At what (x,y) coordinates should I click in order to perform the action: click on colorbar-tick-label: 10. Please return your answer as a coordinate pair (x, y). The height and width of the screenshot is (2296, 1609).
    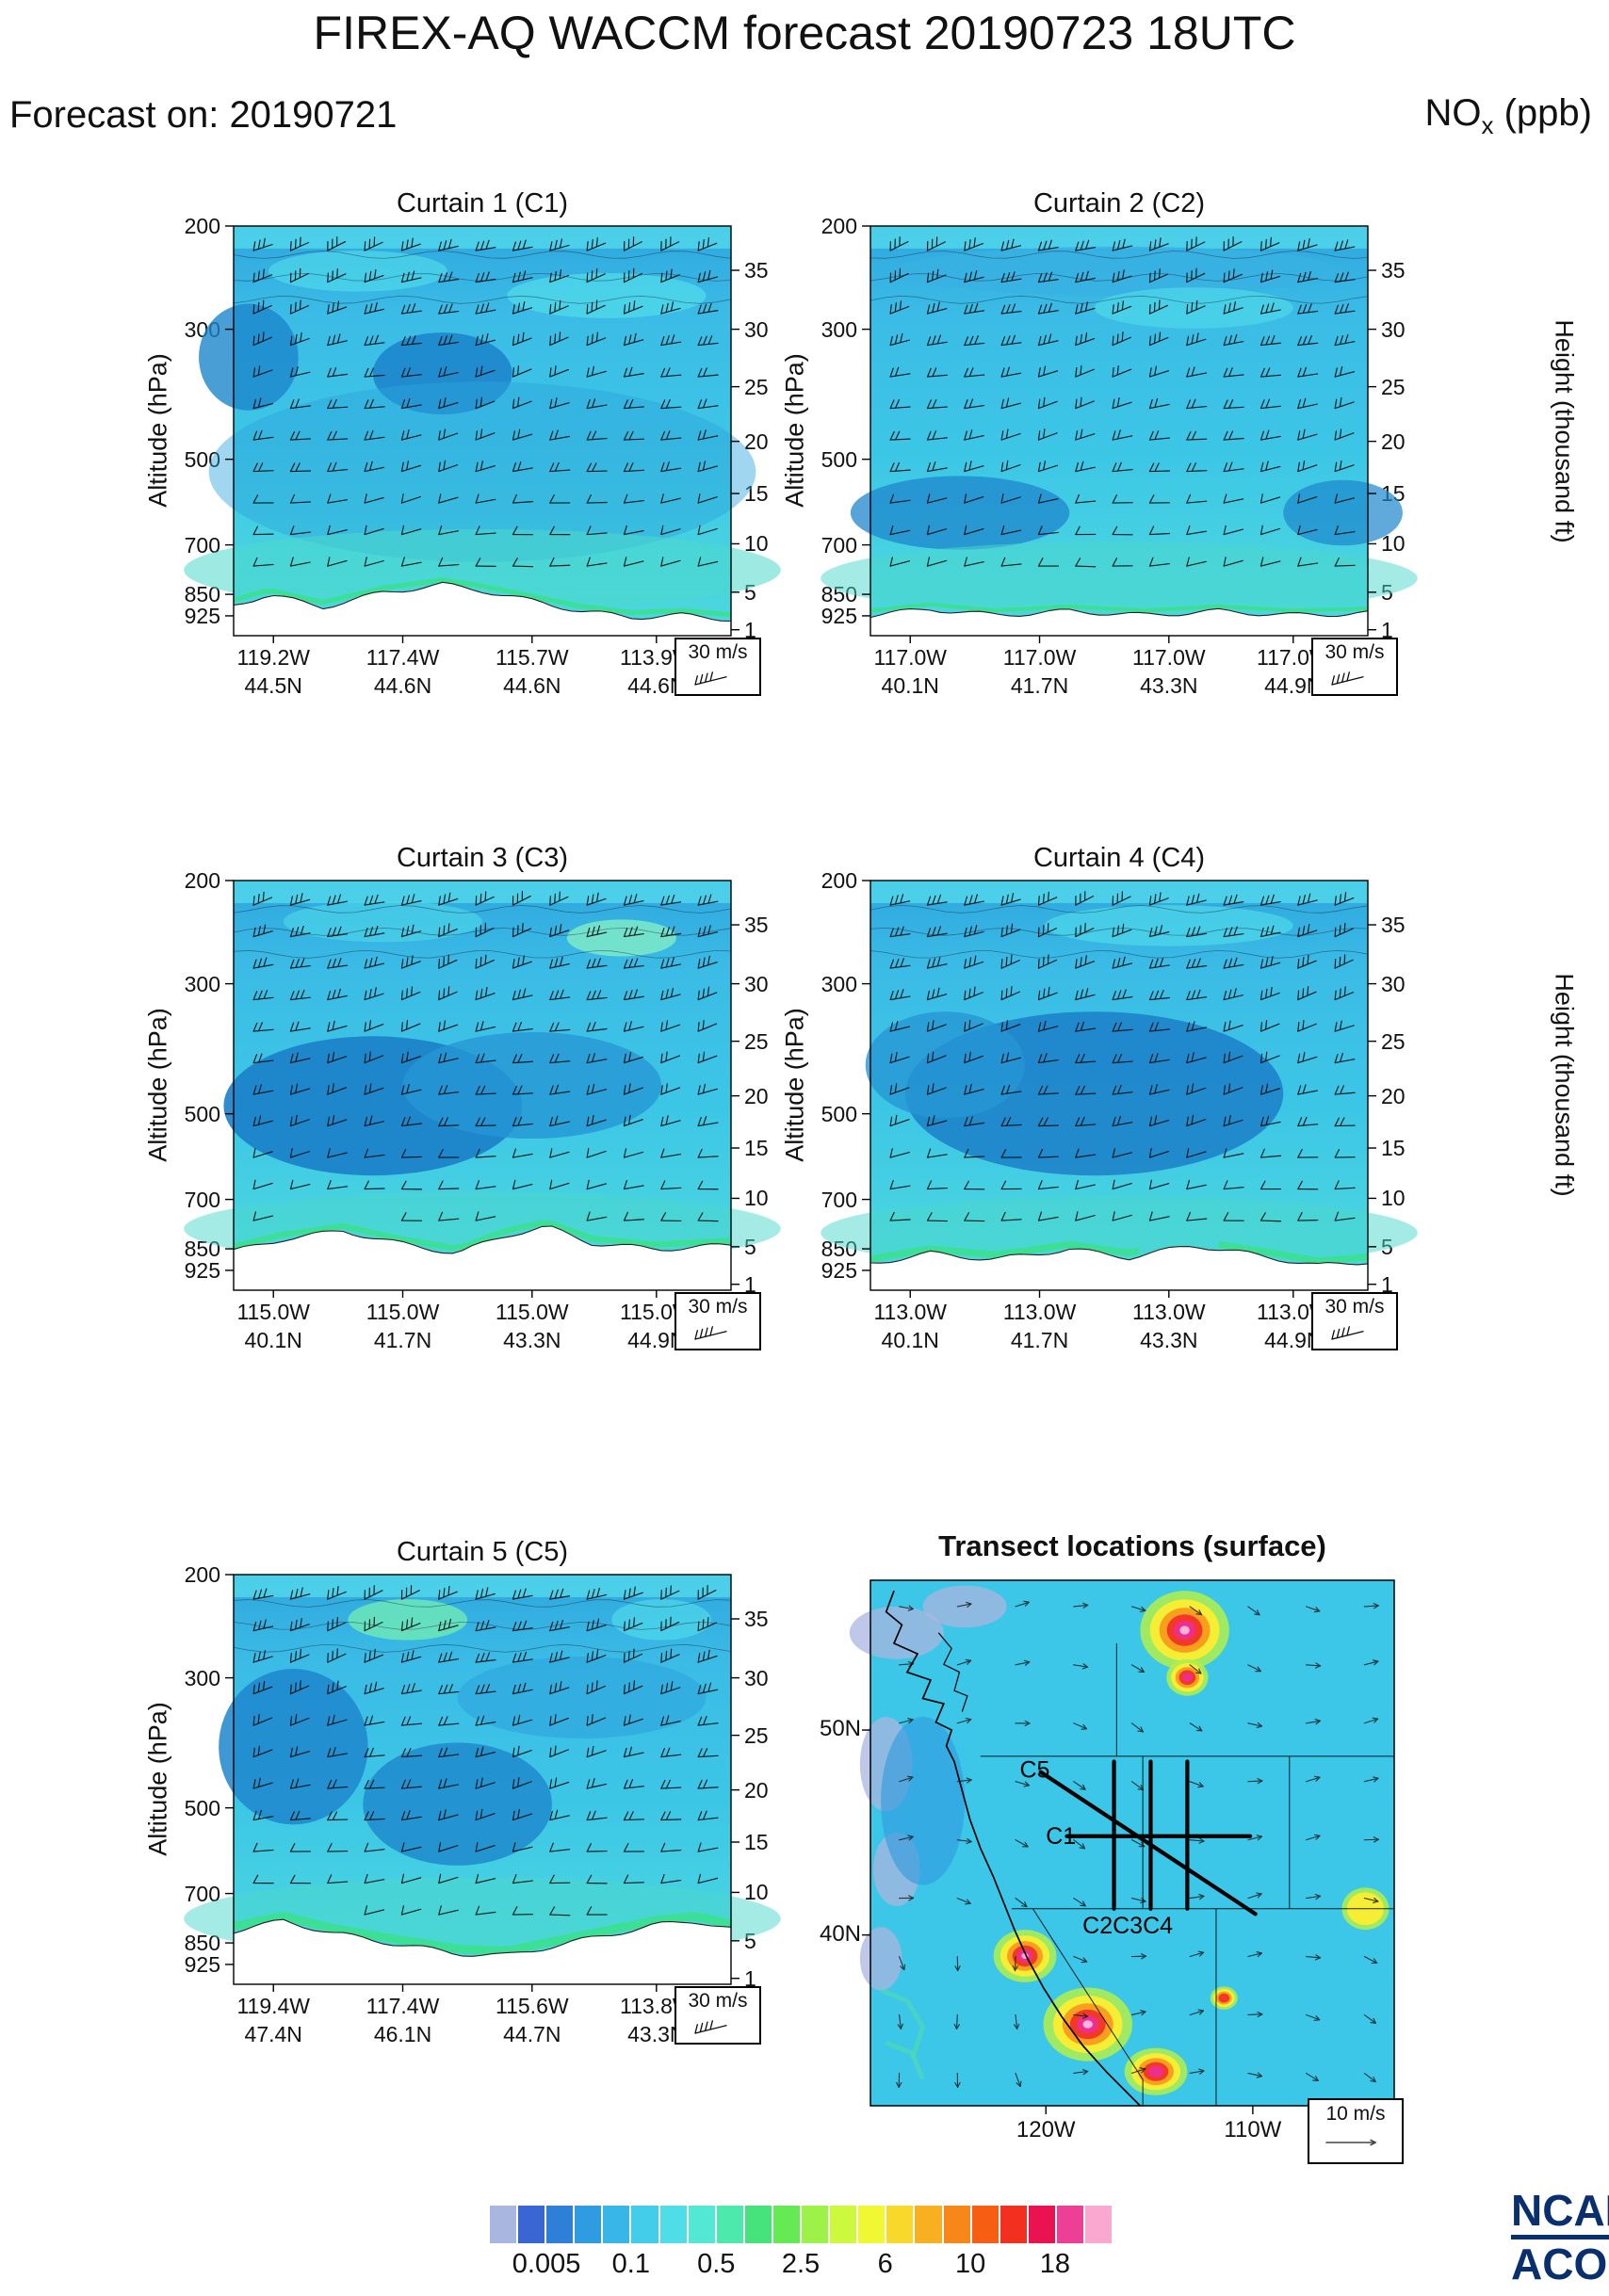
    Looking at the image, I should click on (971, 2264).